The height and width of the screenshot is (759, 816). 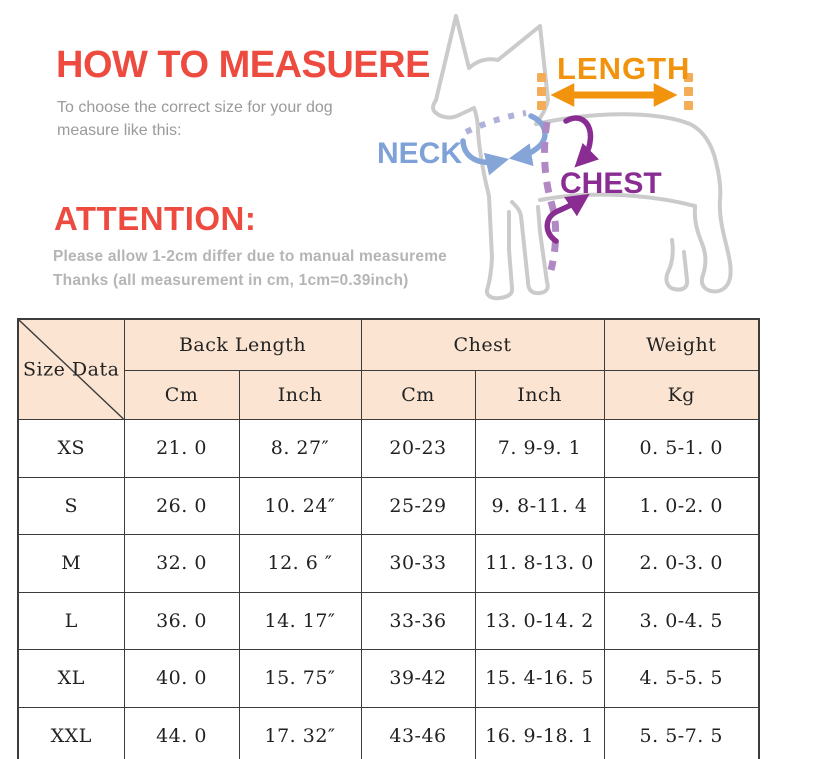 What do you see at coordinates (539, 395) in the screenshot?
I see `unit-chest-inch: Inch` at bounding box center [539, 395].